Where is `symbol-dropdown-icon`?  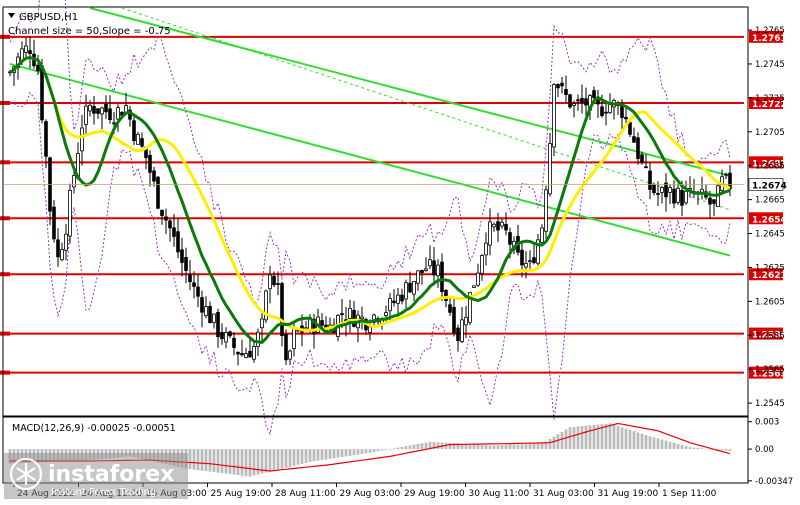
symbol-dropdown-icon is located at coordinates (11, 15).